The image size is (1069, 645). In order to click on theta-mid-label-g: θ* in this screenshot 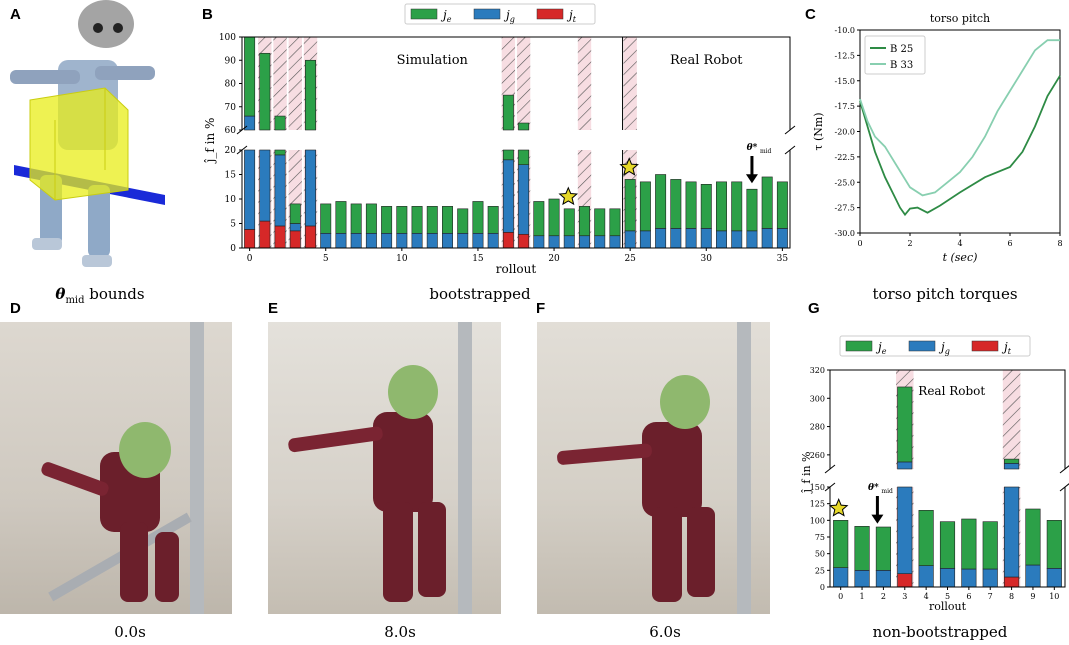, I will do `click(873, 488)`.